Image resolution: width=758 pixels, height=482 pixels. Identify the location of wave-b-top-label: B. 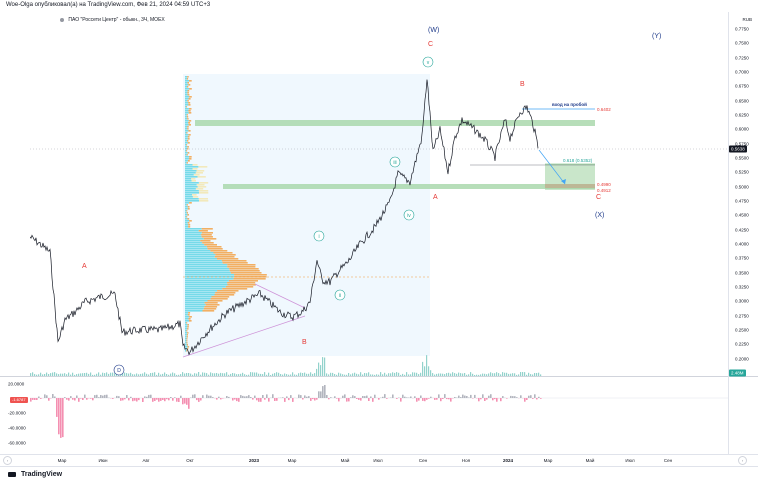
(522, 84).